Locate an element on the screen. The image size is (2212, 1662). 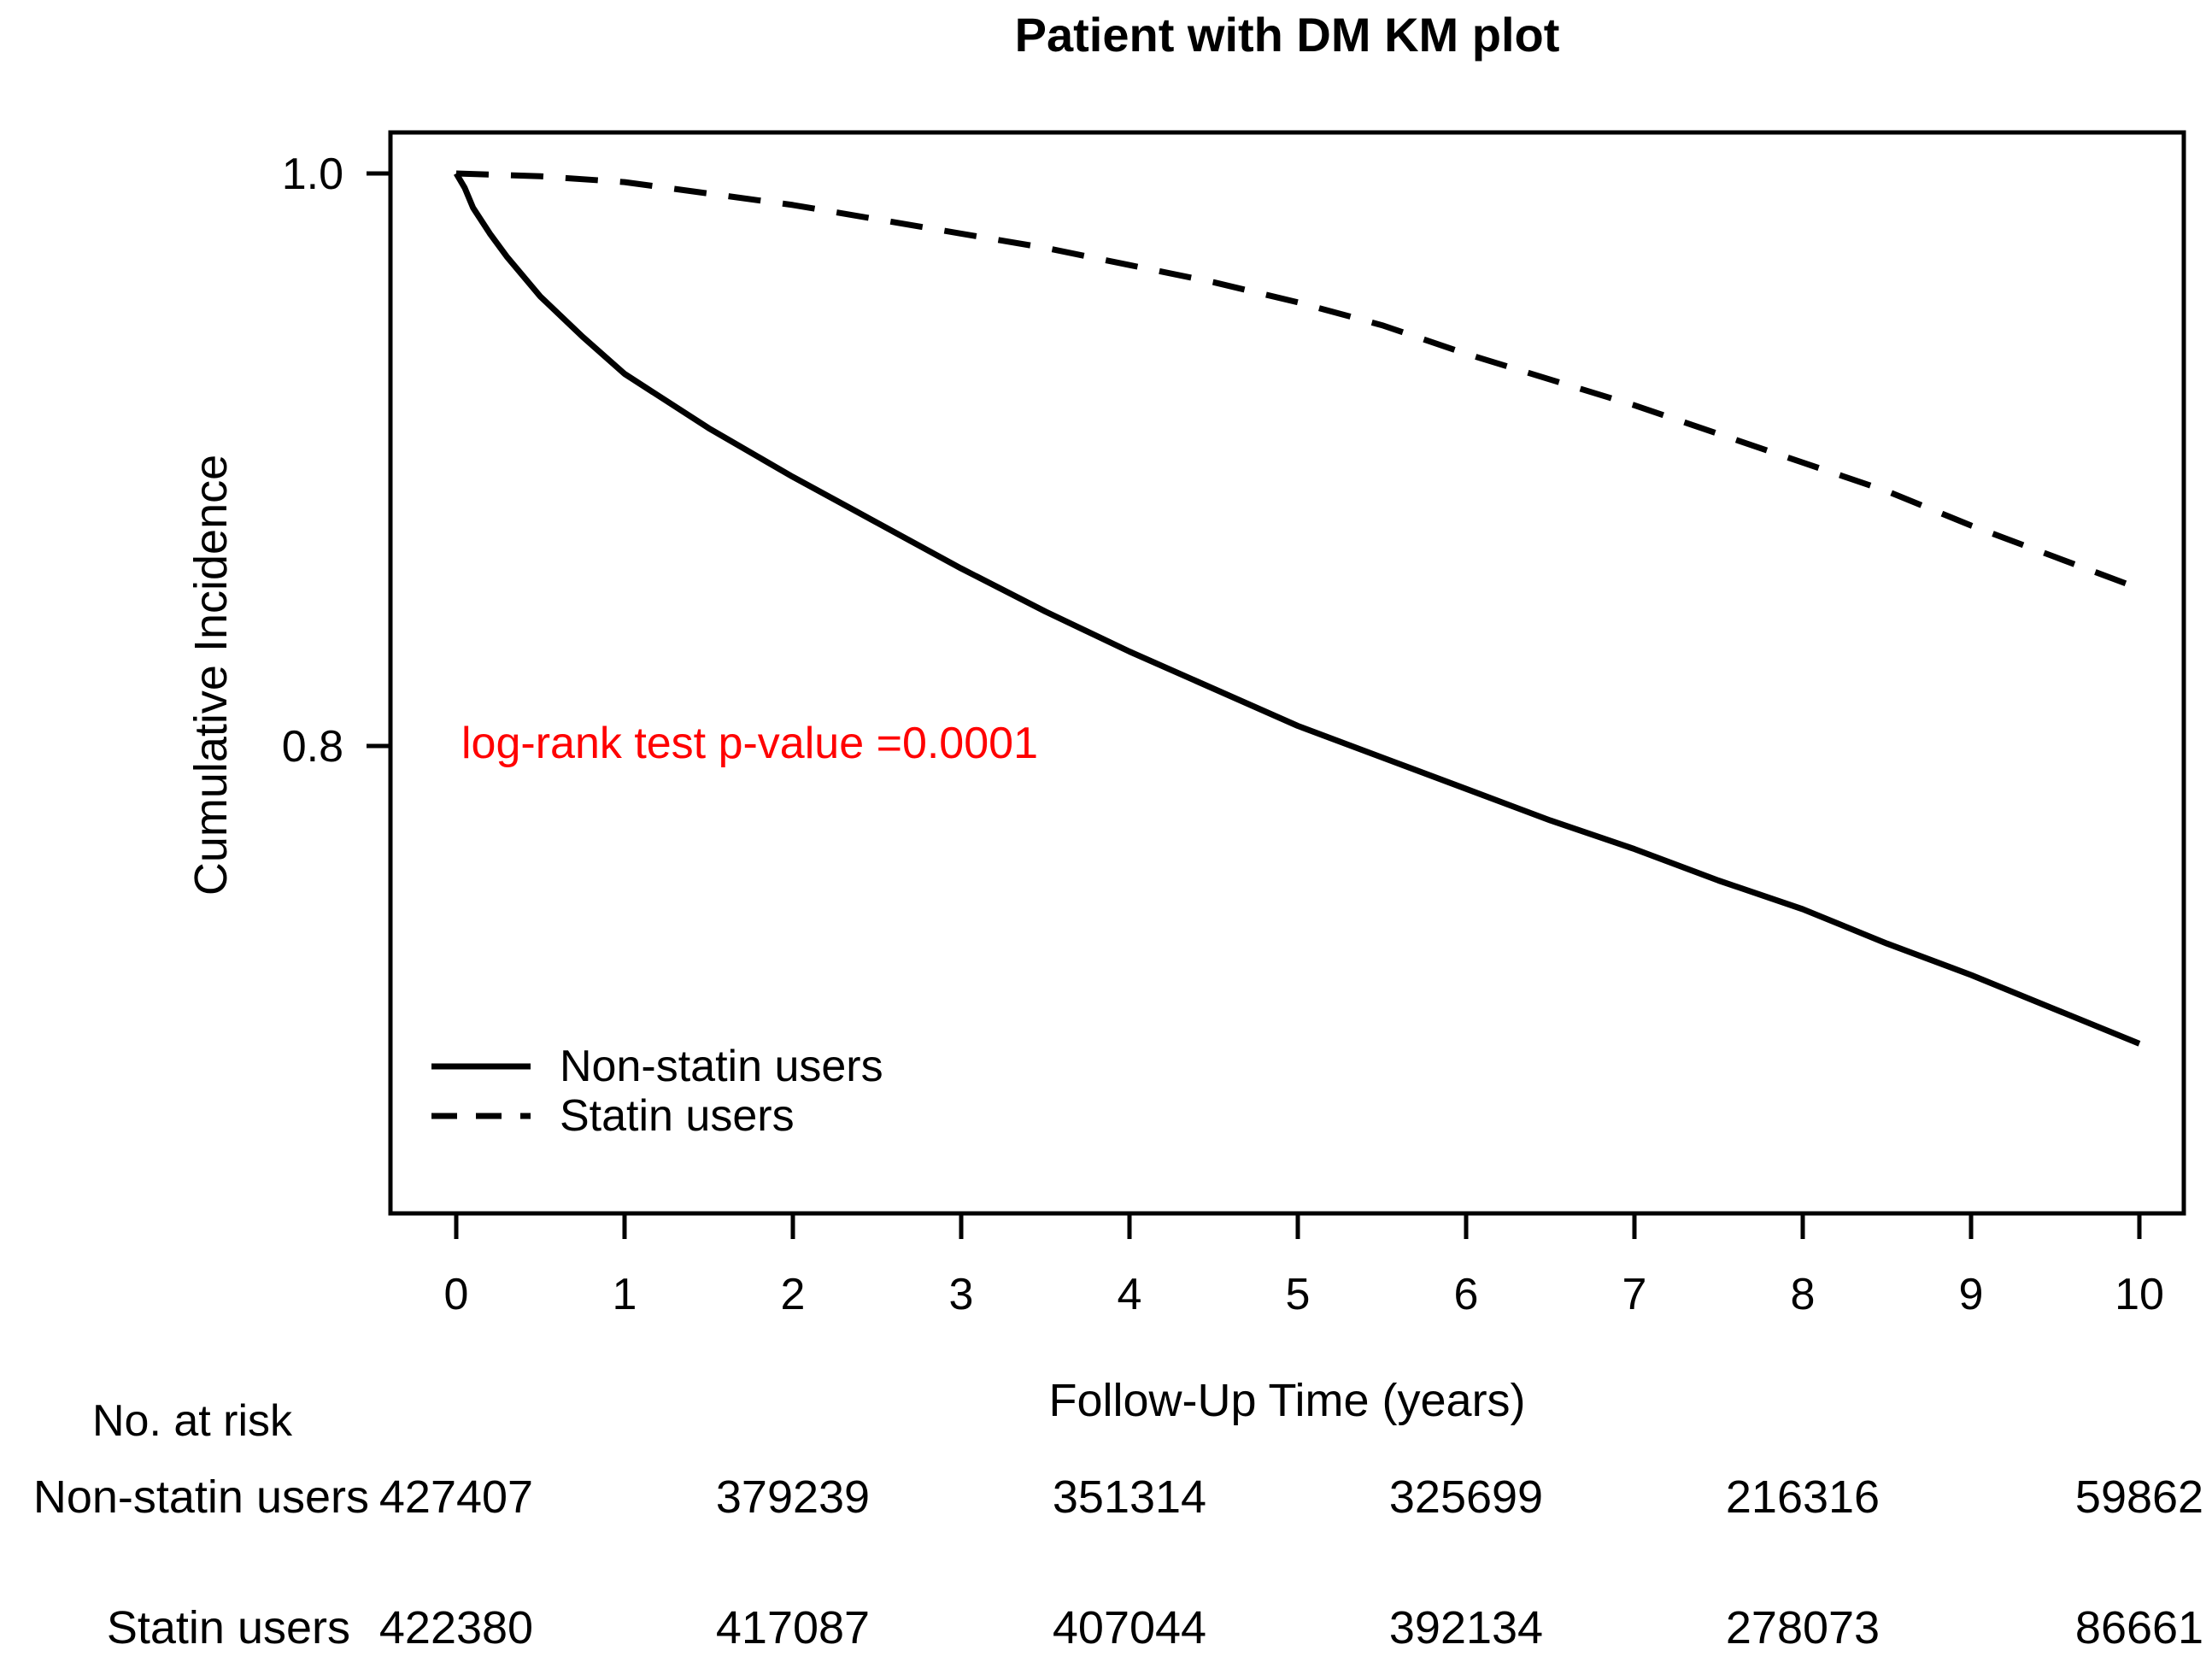
risk-row-label: Statin users is located at coordinates (228, 1627).